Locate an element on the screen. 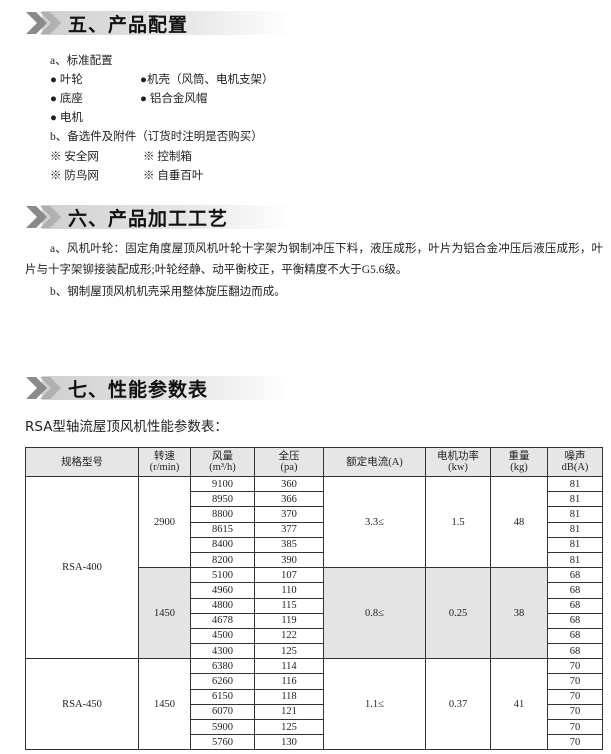 The width and height of the screenshot is (611, 754). pressure-cell: 115 is located at coordinates (289, 605).